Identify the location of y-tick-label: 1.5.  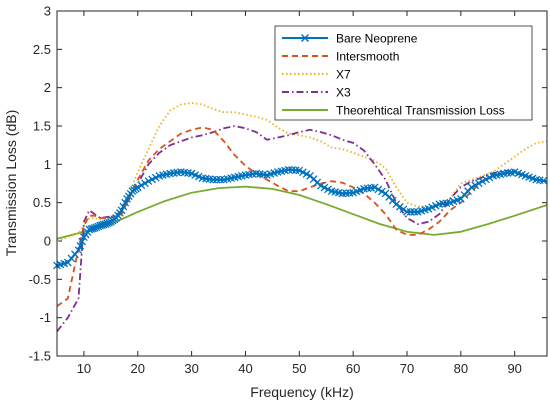
(42, 126).